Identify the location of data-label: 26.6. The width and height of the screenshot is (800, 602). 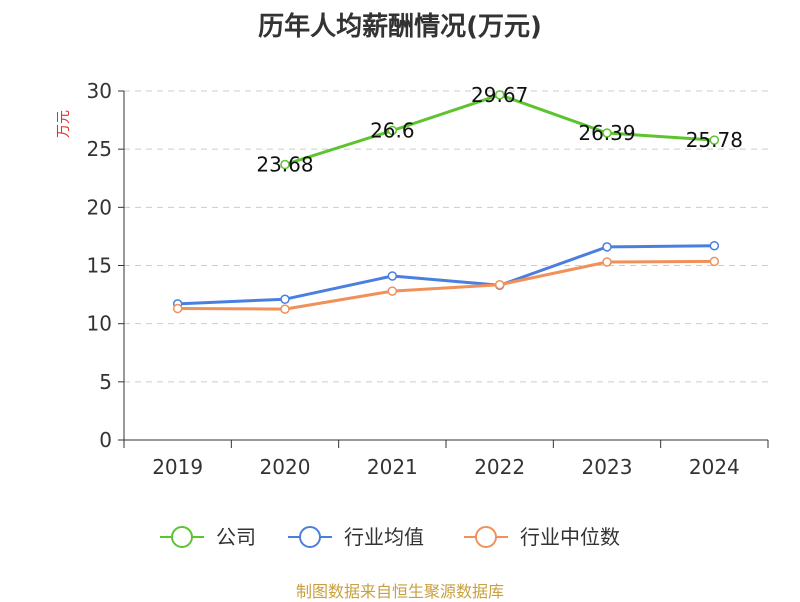
(392, 131).